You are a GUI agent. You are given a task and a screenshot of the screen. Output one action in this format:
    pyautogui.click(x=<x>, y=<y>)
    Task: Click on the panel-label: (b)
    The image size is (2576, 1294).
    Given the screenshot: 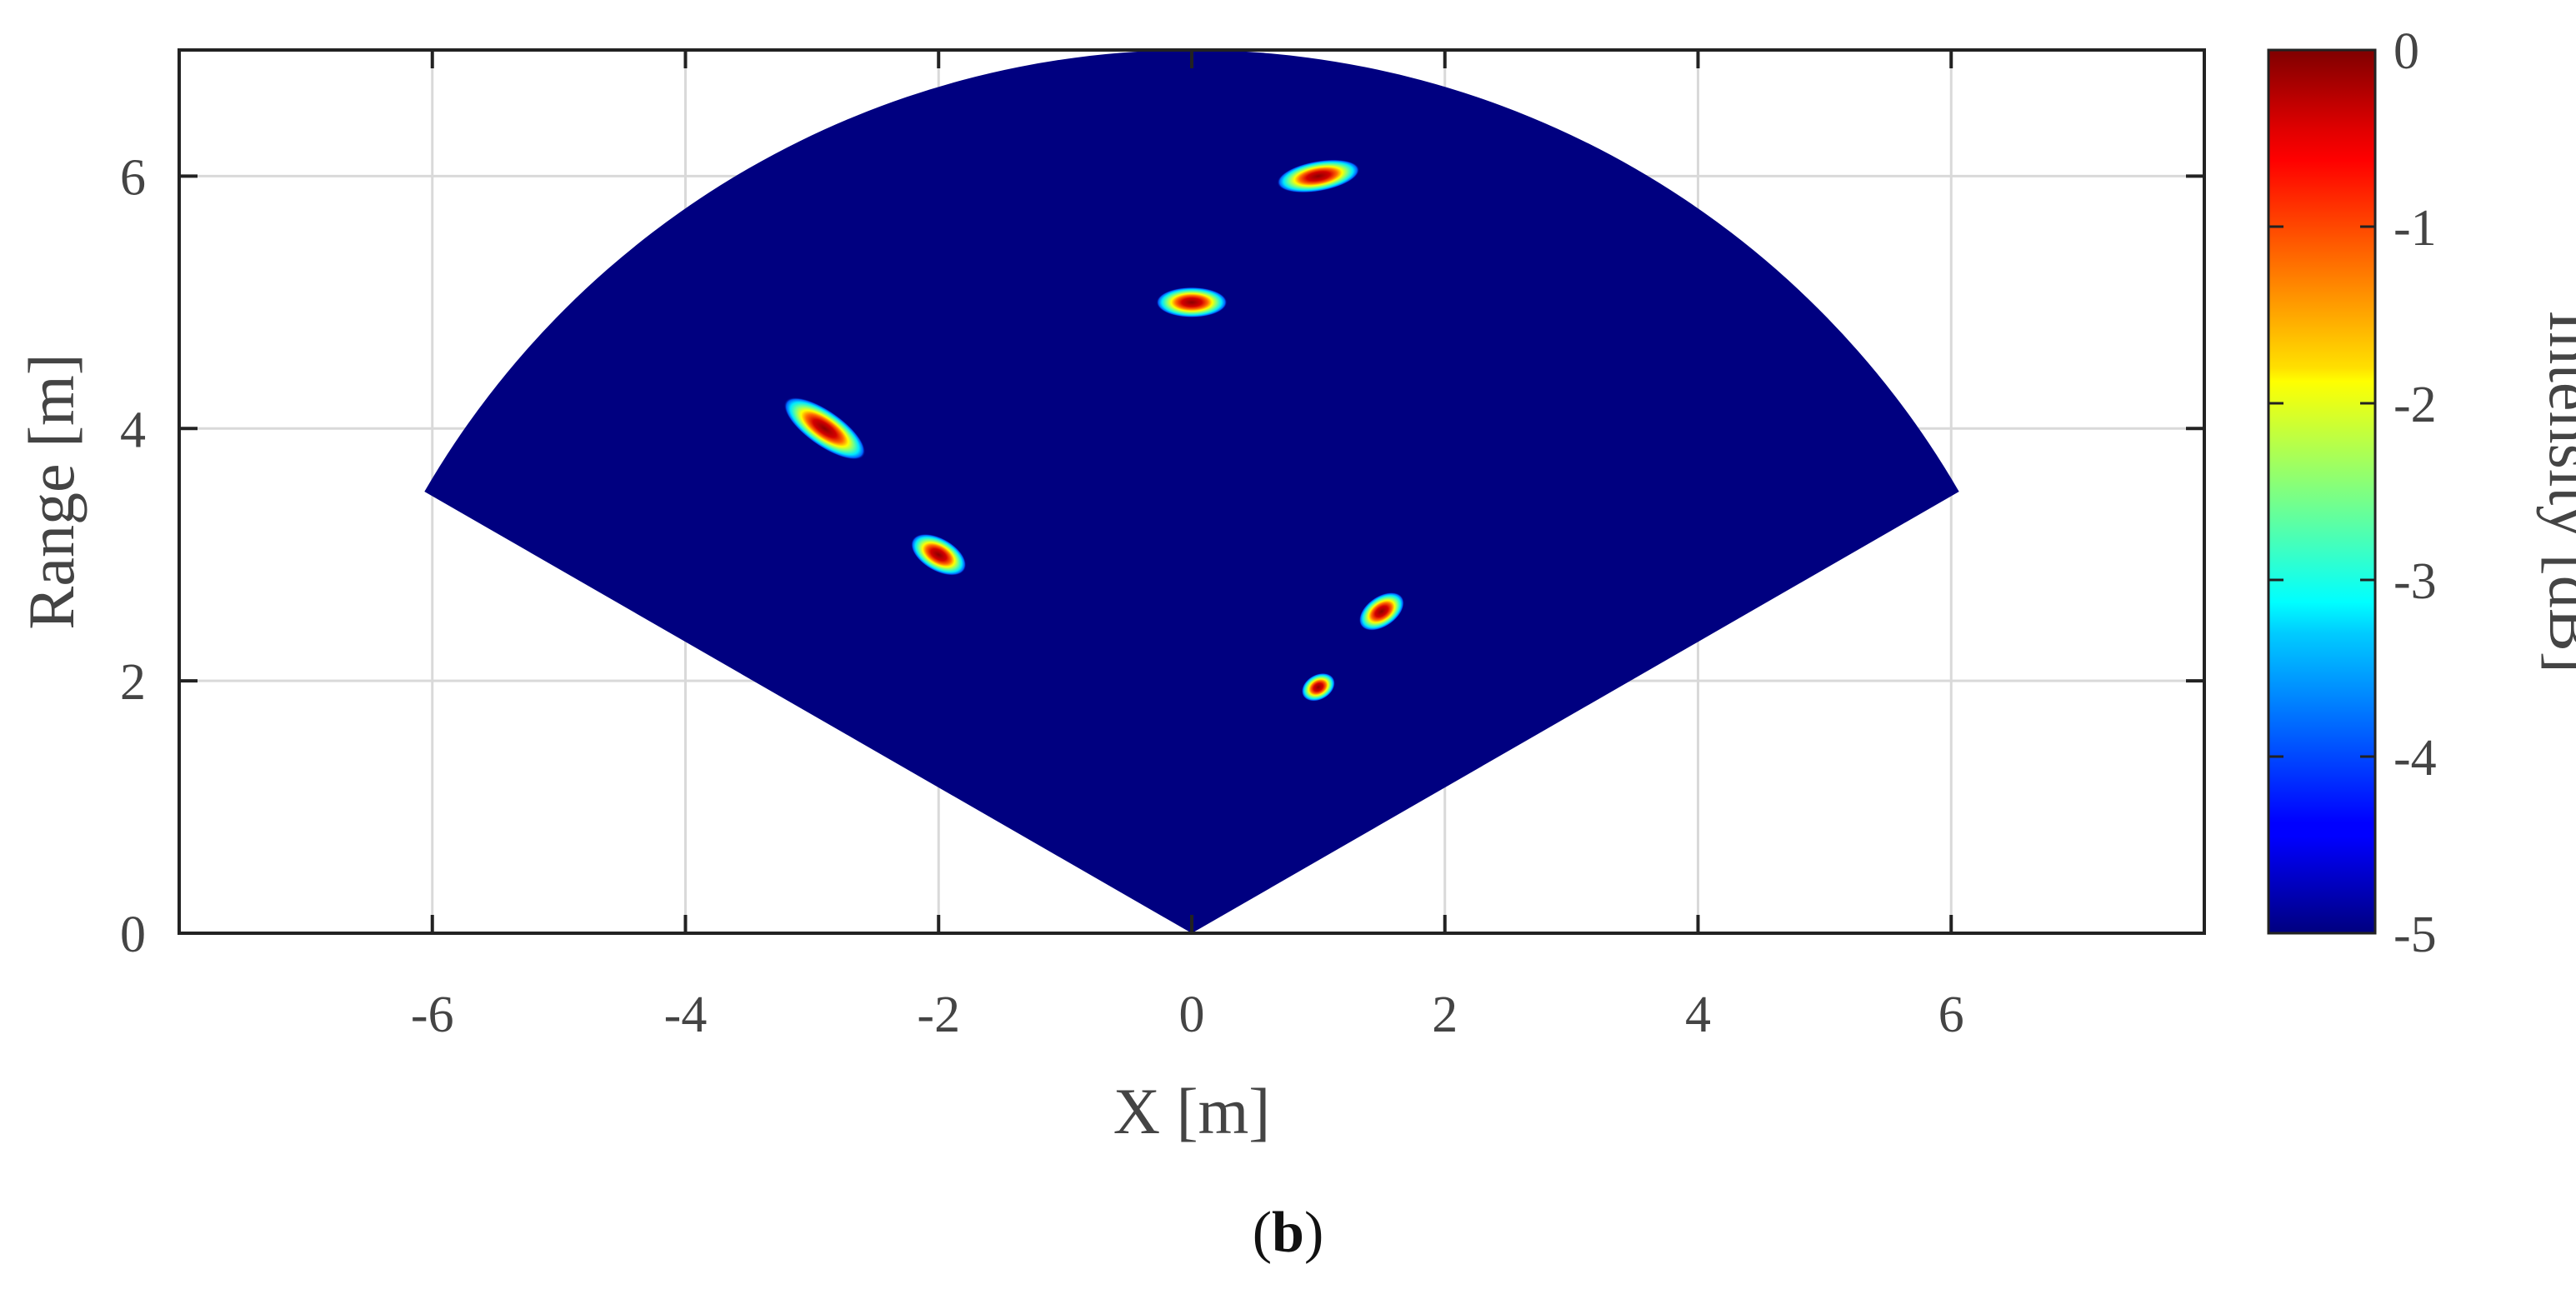 What is the action you would take?
    pyautogui.click(x=1288, y=1233)
    